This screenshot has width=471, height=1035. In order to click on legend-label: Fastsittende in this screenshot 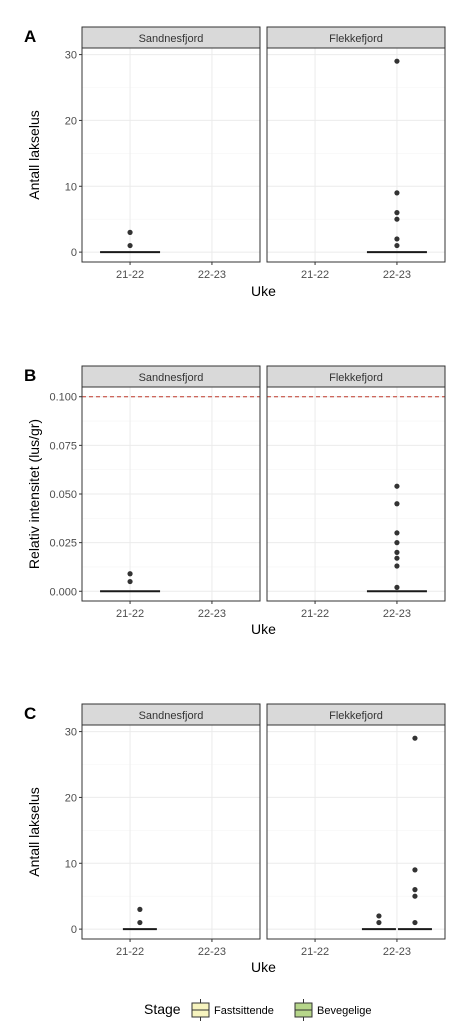, I will do `click(244, 1011)`.